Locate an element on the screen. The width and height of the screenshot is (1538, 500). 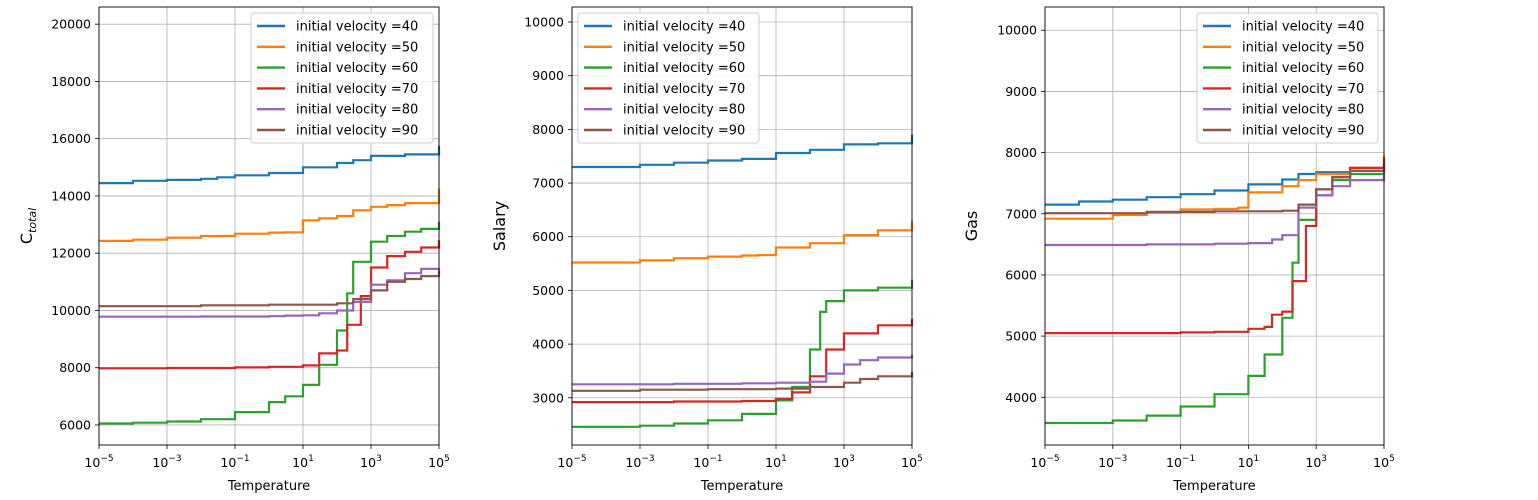
y-axis-label: Salary is located at coordinates (499, 226).